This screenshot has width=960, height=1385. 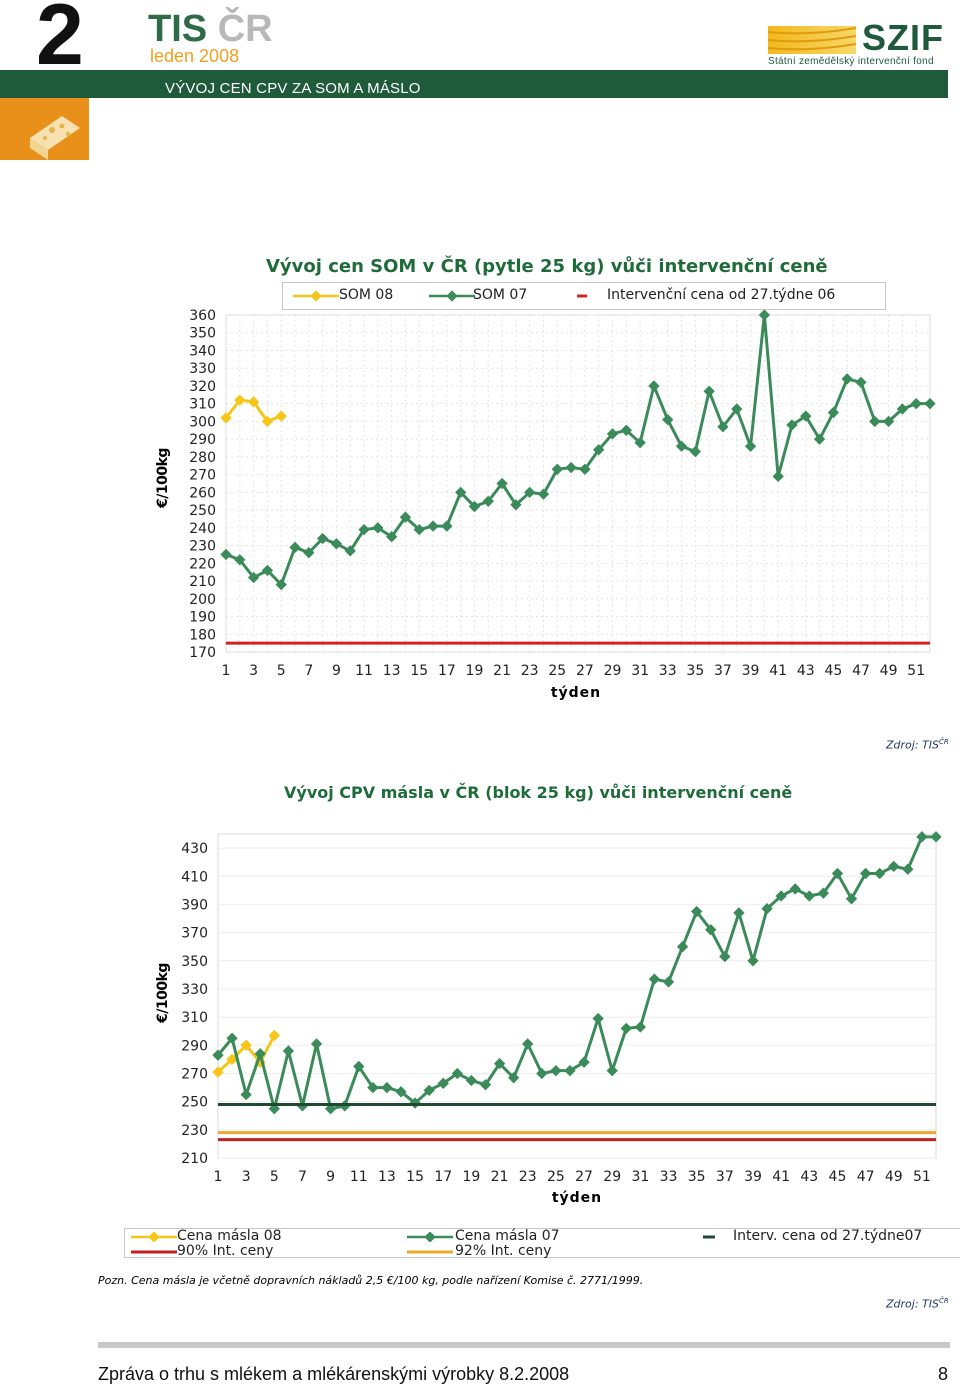 What do you see at coordinates (585, 671) in the screenshot?
I see `c1-xtick-label: 27` at bounding box center [585, 671].